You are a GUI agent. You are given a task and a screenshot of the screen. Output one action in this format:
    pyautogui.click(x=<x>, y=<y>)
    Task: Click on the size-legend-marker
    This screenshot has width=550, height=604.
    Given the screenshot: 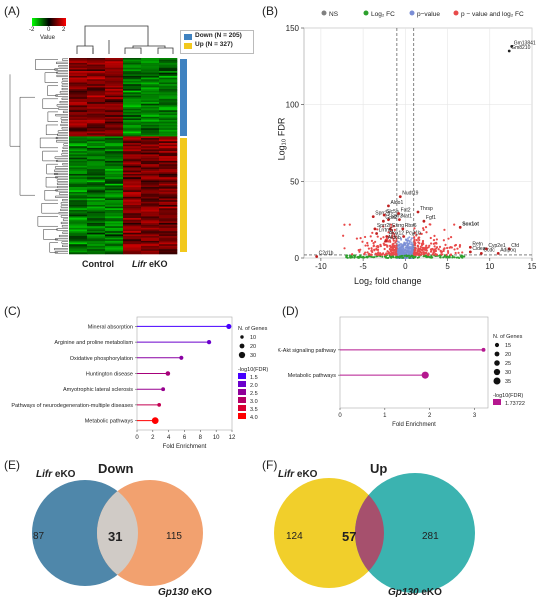 What is the action you would take?
    pyautogui.click(x=242, y=337)
    